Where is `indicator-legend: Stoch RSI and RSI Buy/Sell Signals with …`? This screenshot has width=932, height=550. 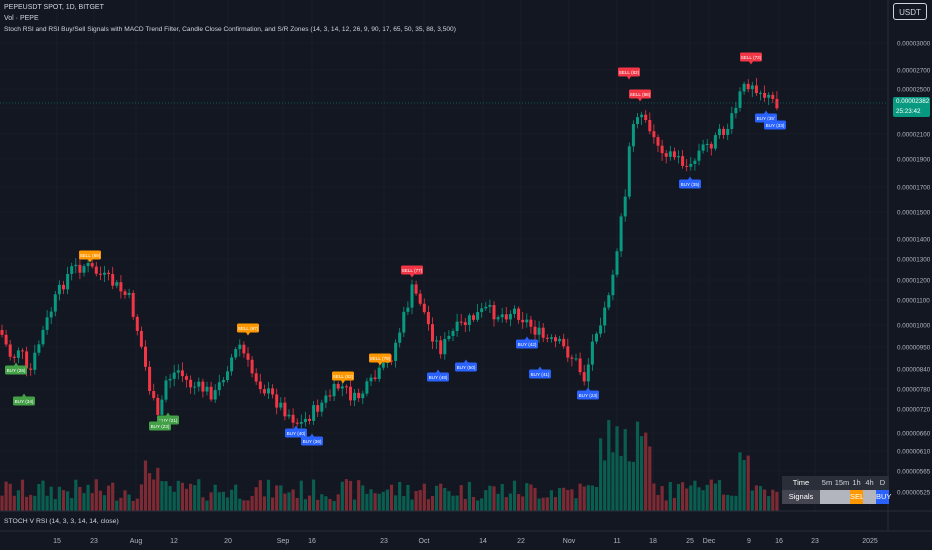 indicator-legend: Stoch RSI and RSI Buy/Sell Signals with … is located at coordinates (230, 29).